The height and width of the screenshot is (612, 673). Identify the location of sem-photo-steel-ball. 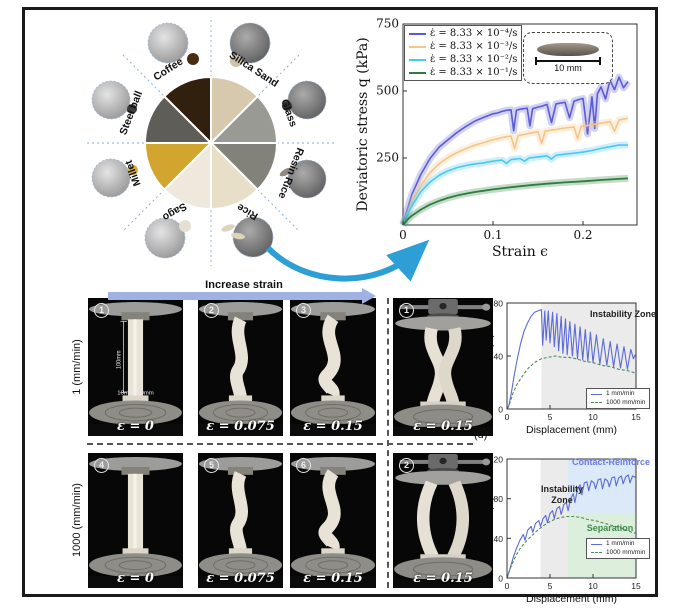
(111, 100).